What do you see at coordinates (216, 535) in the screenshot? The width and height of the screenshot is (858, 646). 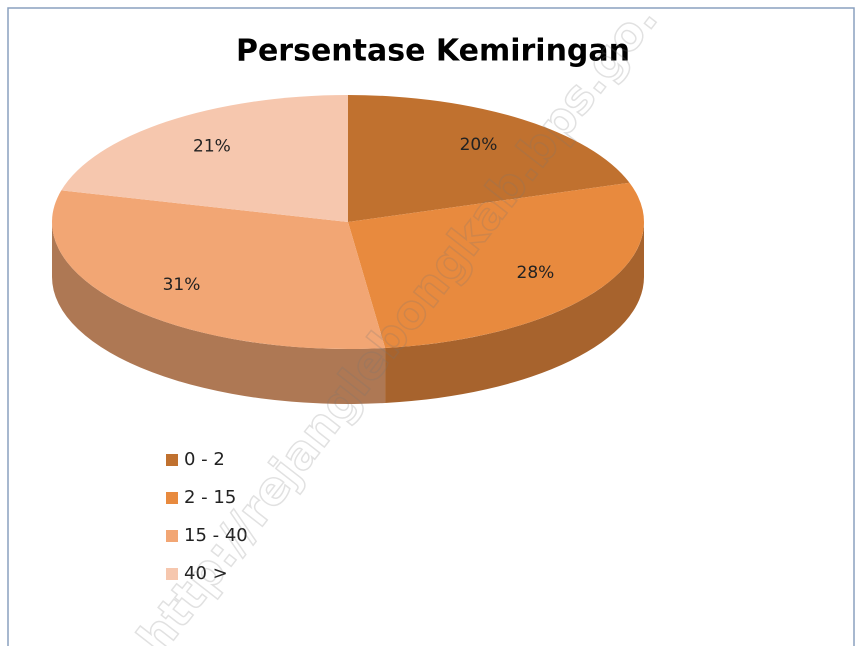 I see `legend-label: 15 - 40` at bounding box center [216, 535].